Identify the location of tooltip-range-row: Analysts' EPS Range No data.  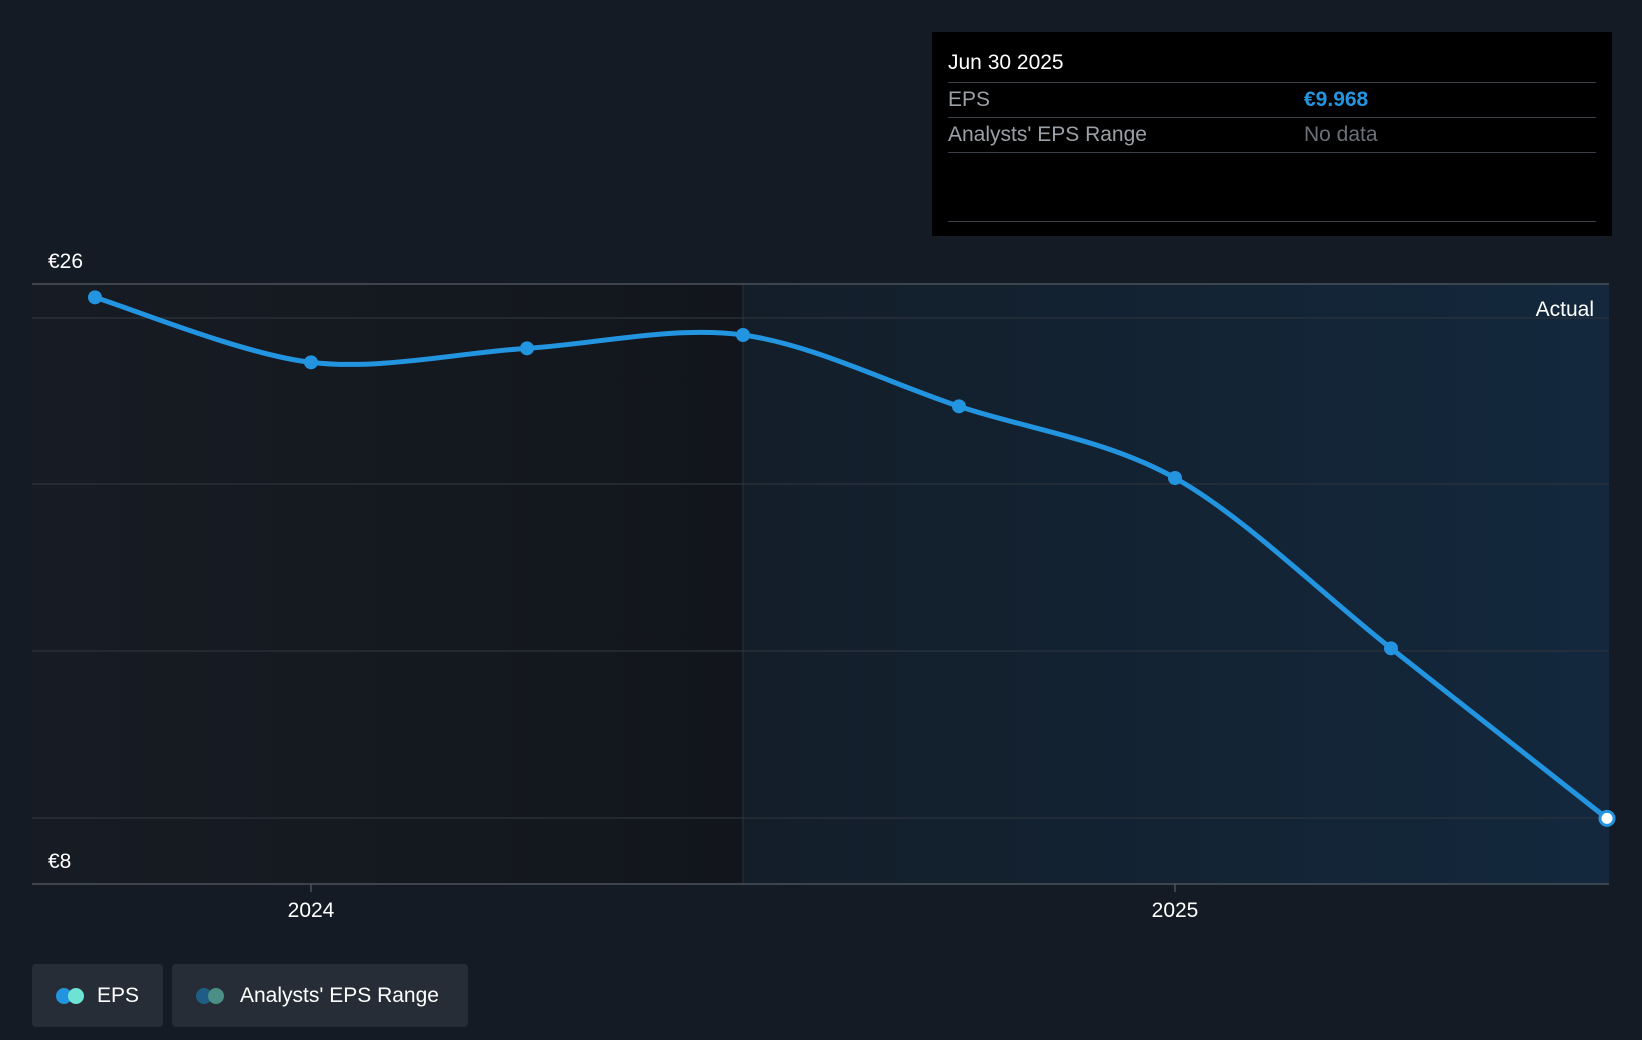
(1272, 135).